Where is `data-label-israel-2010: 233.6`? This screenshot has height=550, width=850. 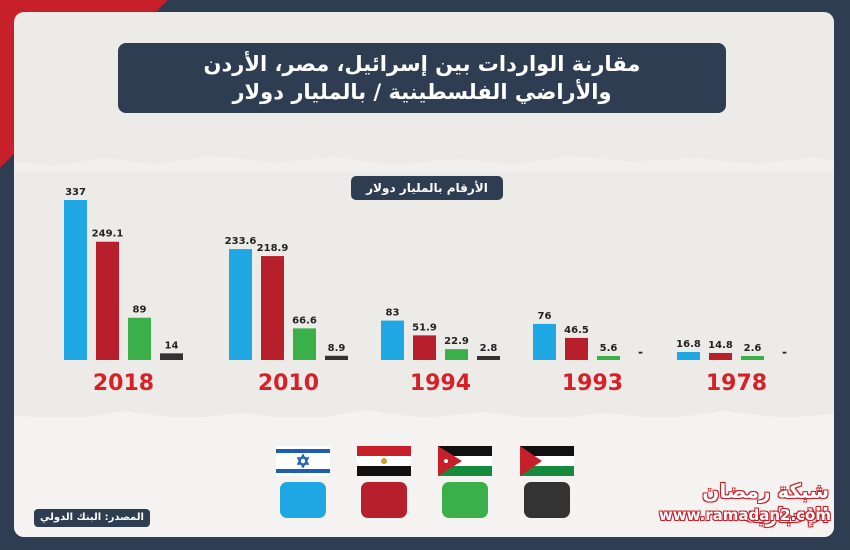
data-label-israel-2010: 233.6 is located at coordinates (241, 241).